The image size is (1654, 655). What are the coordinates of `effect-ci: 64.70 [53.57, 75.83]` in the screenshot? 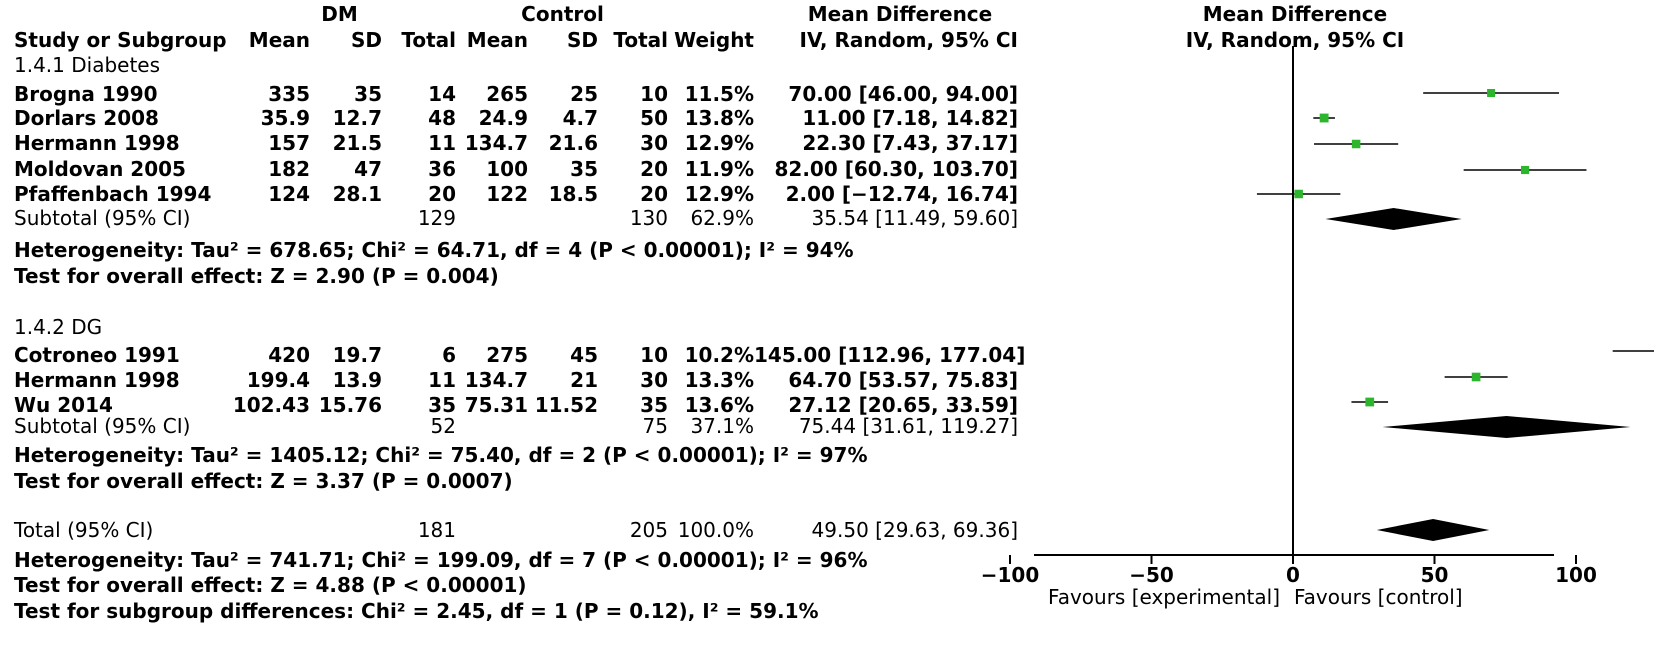 It's located at (903, 380).